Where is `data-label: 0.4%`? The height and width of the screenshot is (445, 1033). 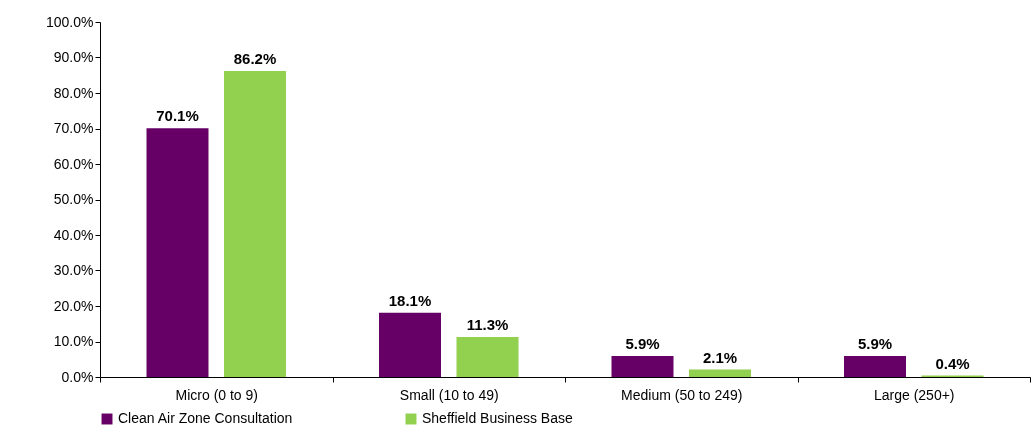
data-label: 0.4% is located at coordinates (952, 363).